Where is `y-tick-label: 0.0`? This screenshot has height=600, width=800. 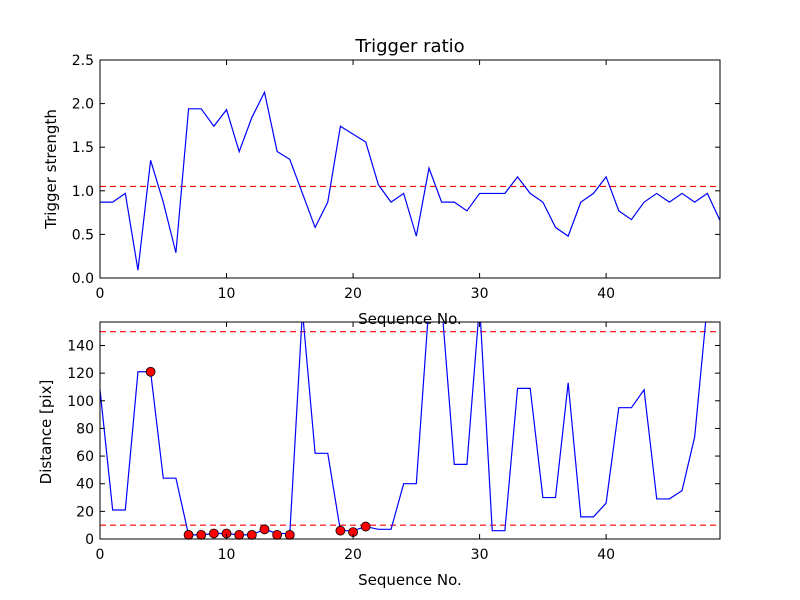 y-tick-label: 0.0 is located at coordinates (83, 279).